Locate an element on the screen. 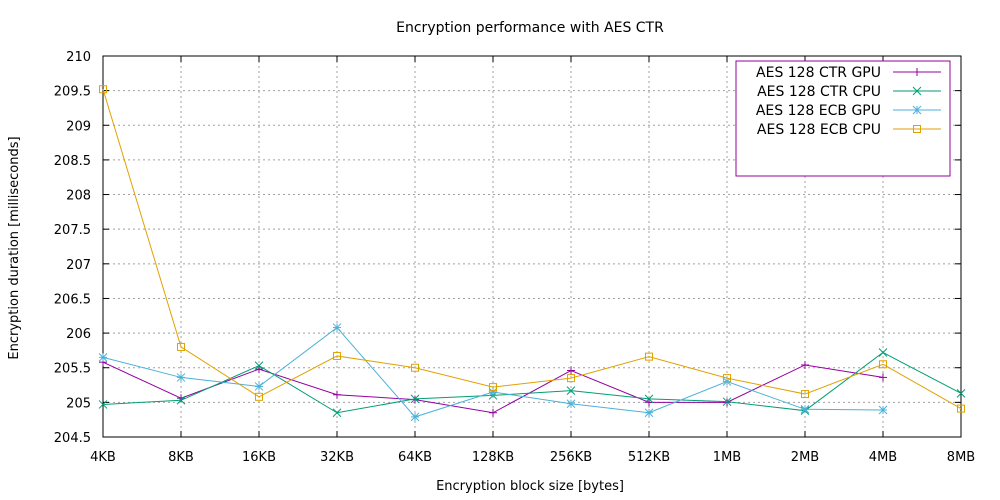 The width and height of the screenshot is (1000, 500). x-tick-label: 4MB is located at coordinates (883, 457).